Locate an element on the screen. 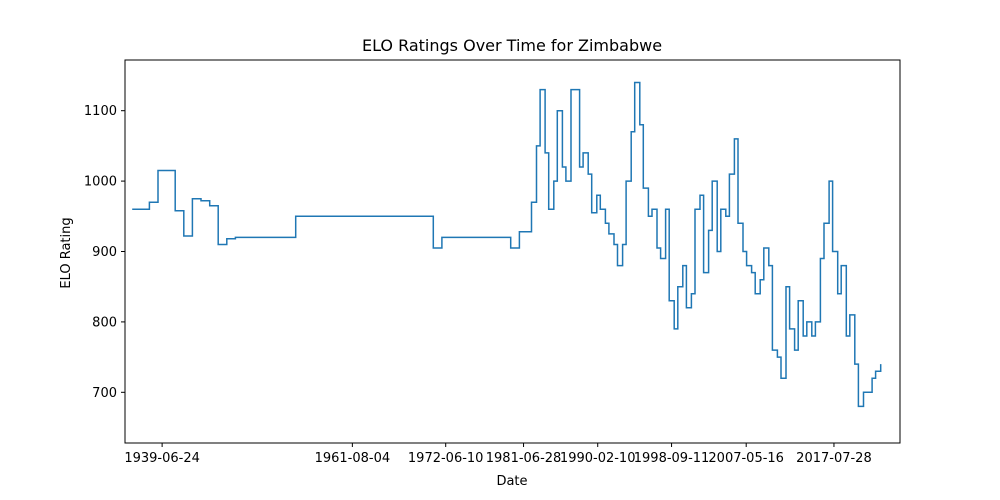 Image resolution: width=1000 pixels, height=500 pixels. x-axis-label: Date is located at coordinates (511, 481).